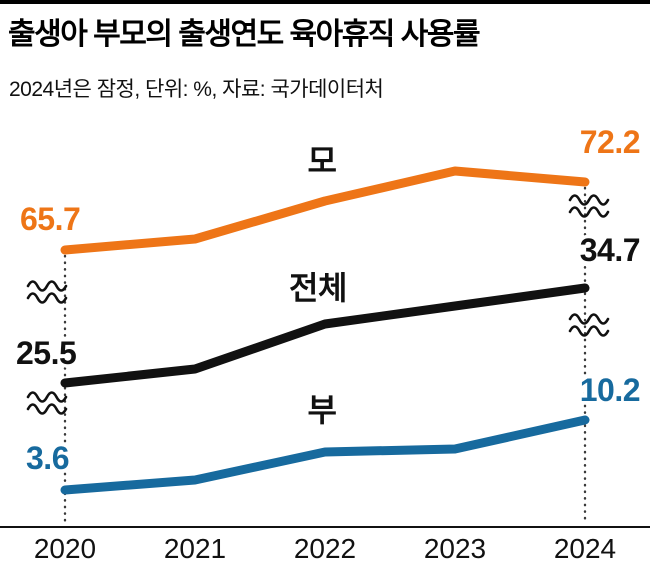  I want to click on value-label-mother-2020: 65.7, so click(50, 219).